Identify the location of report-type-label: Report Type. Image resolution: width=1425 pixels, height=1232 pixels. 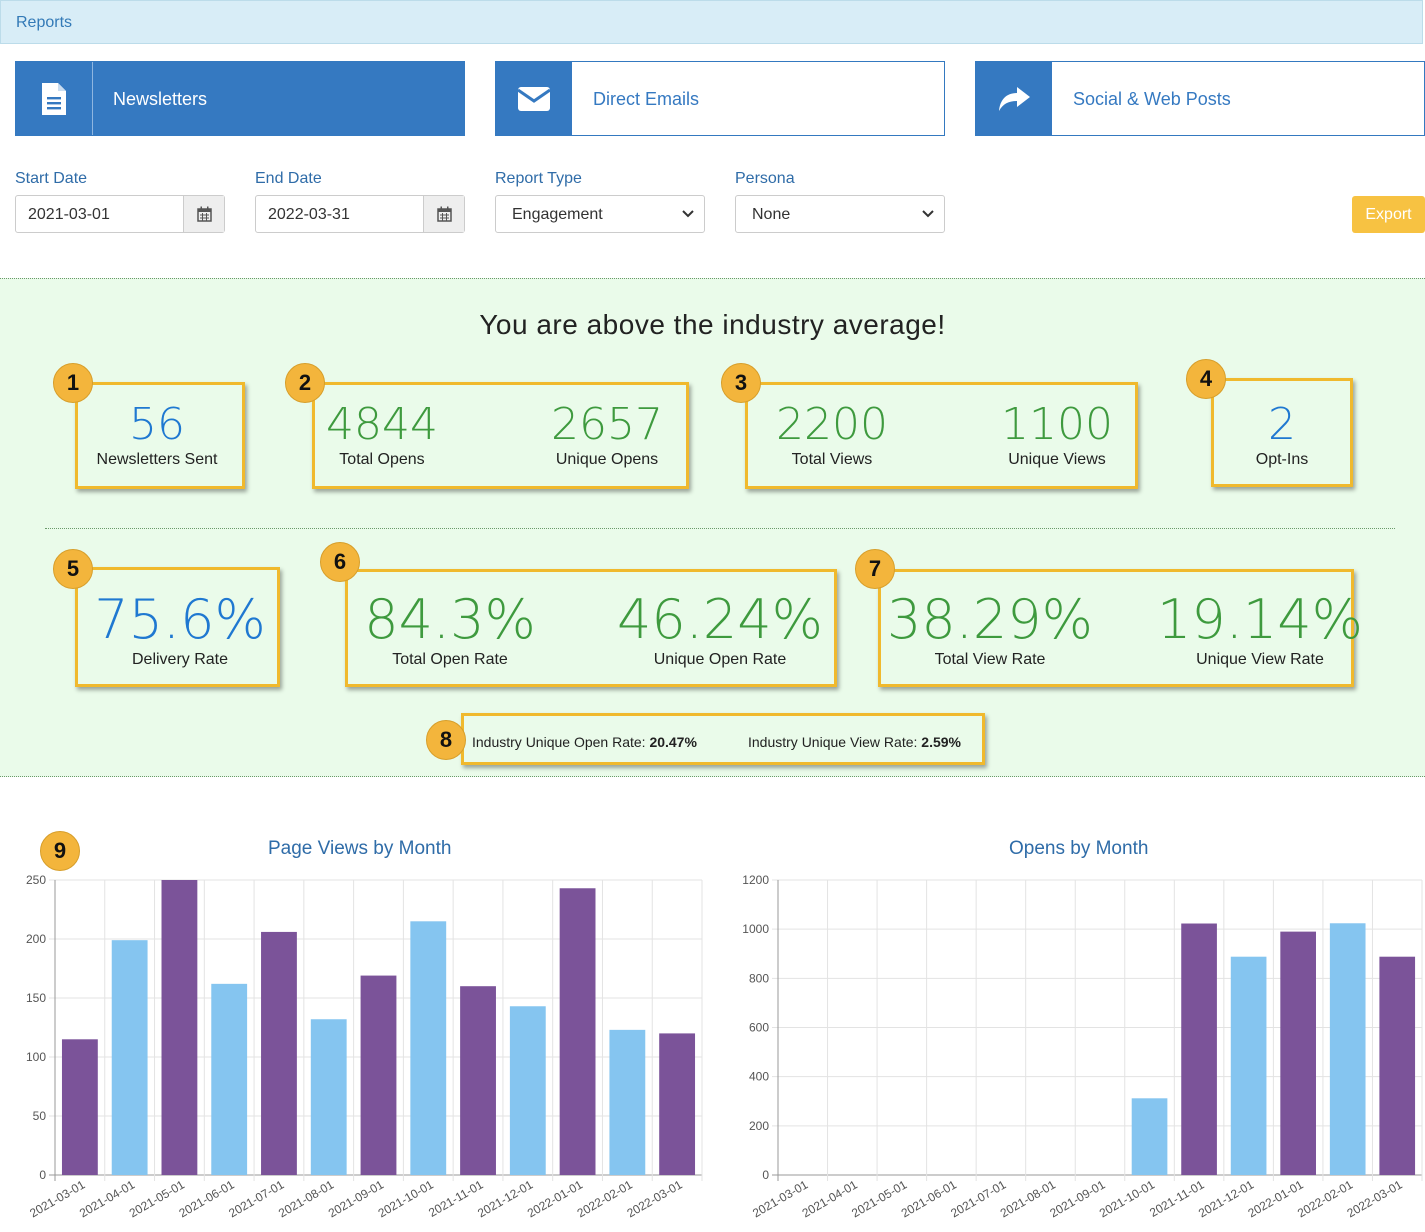
(538, 178).